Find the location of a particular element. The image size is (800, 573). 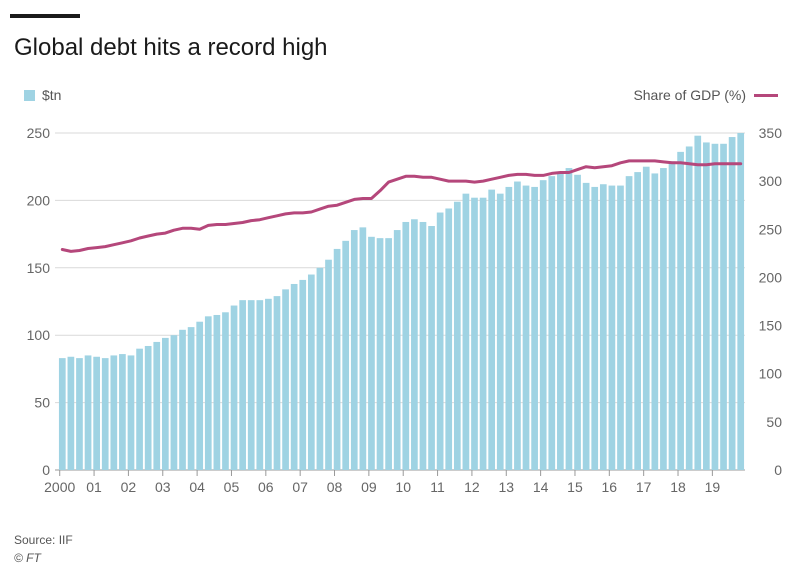

x-tick-label: 08 is located at coordinates (335, 487).